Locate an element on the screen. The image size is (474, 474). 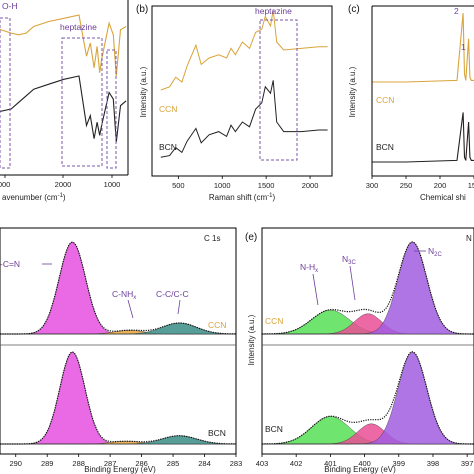
panel-e-ticks: 403 402 401 400 399 398 397 is located at coordinates (365, 461).